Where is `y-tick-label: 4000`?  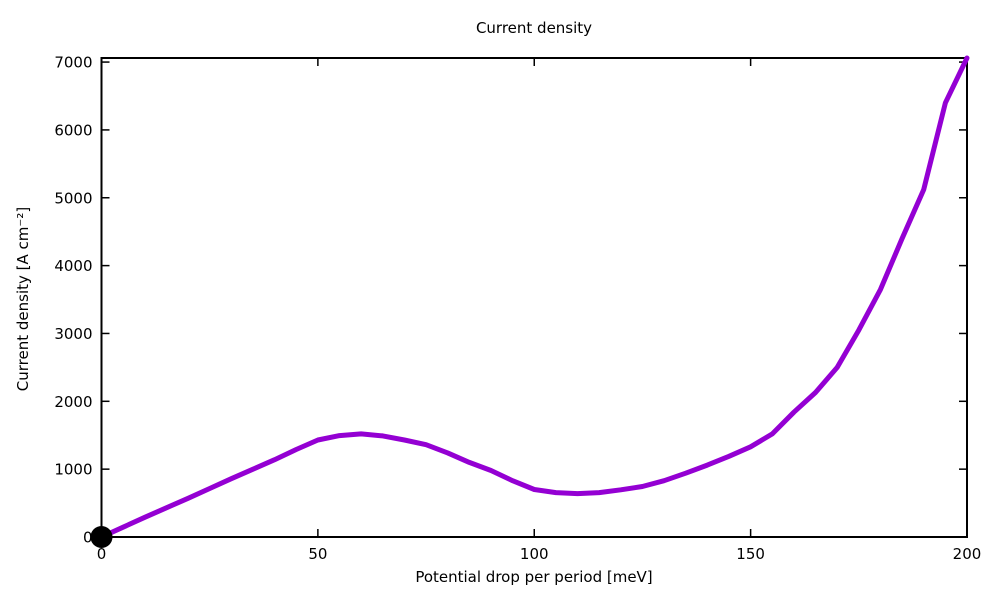 y-tick-label: 4000 is located at coordinates (73, 266).